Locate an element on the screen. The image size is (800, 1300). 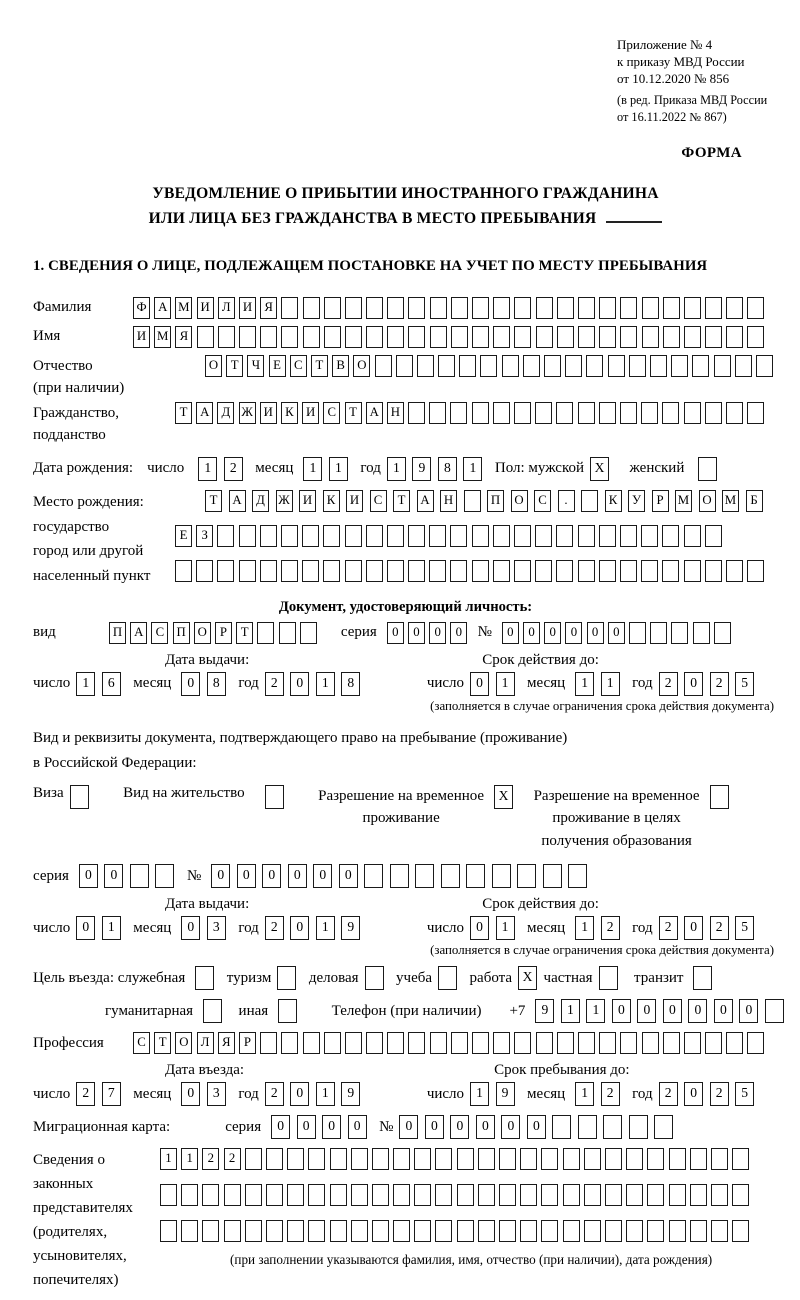
char-box: В is located at coordinates (341, 365).